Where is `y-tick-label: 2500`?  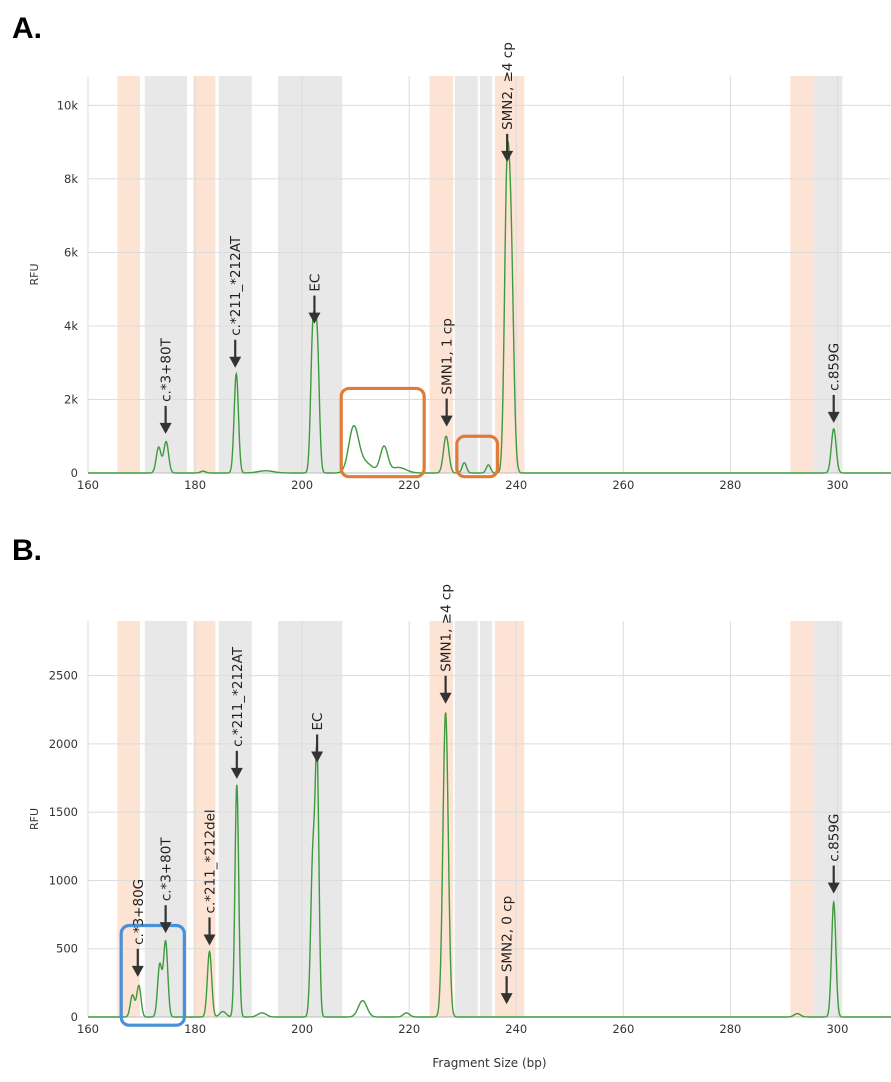 y-tick-label: 2500 is located at coordinates (63, 676).